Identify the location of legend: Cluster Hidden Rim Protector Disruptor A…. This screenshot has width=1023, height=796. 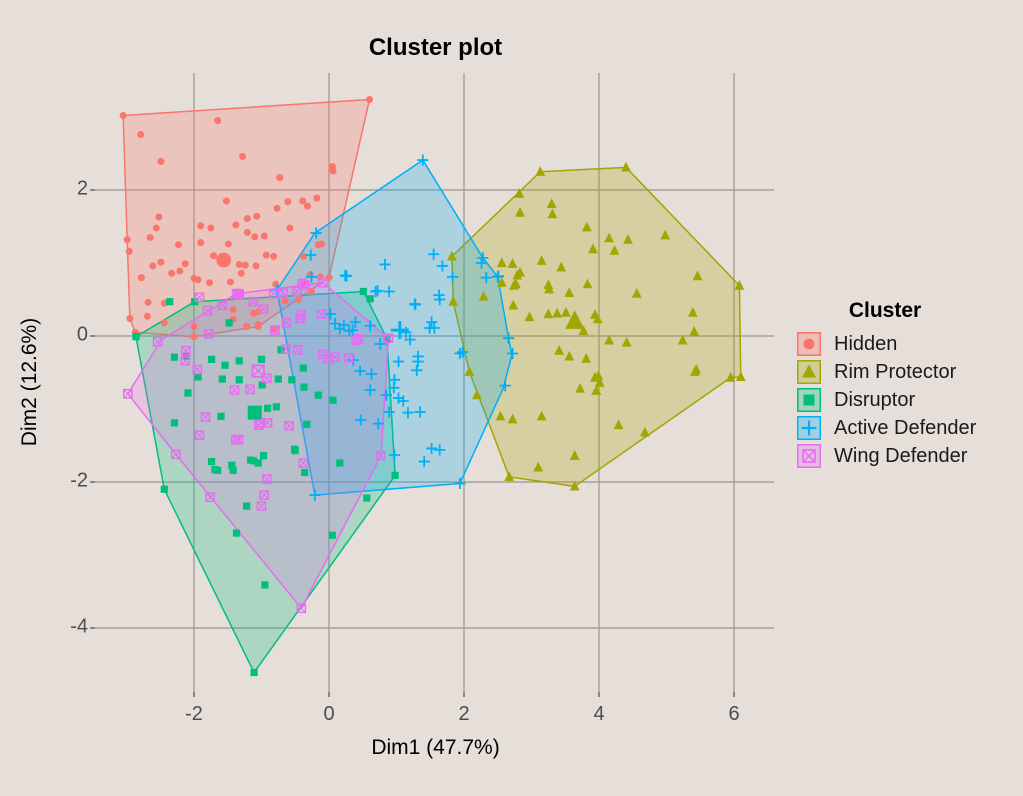
(892, 385).